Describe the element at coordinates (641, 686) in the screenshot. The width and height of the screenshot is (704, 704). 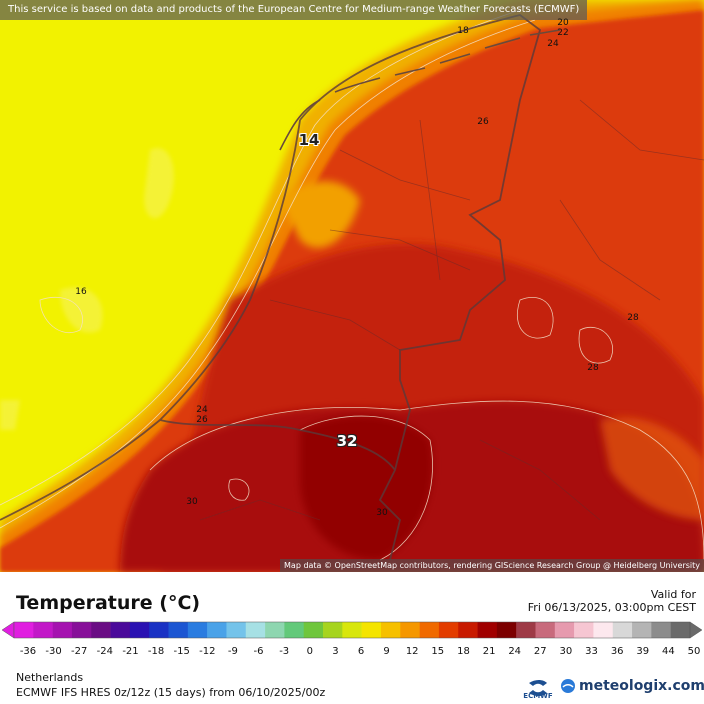
I see `meteologix-text: meteologix.com` at that location.